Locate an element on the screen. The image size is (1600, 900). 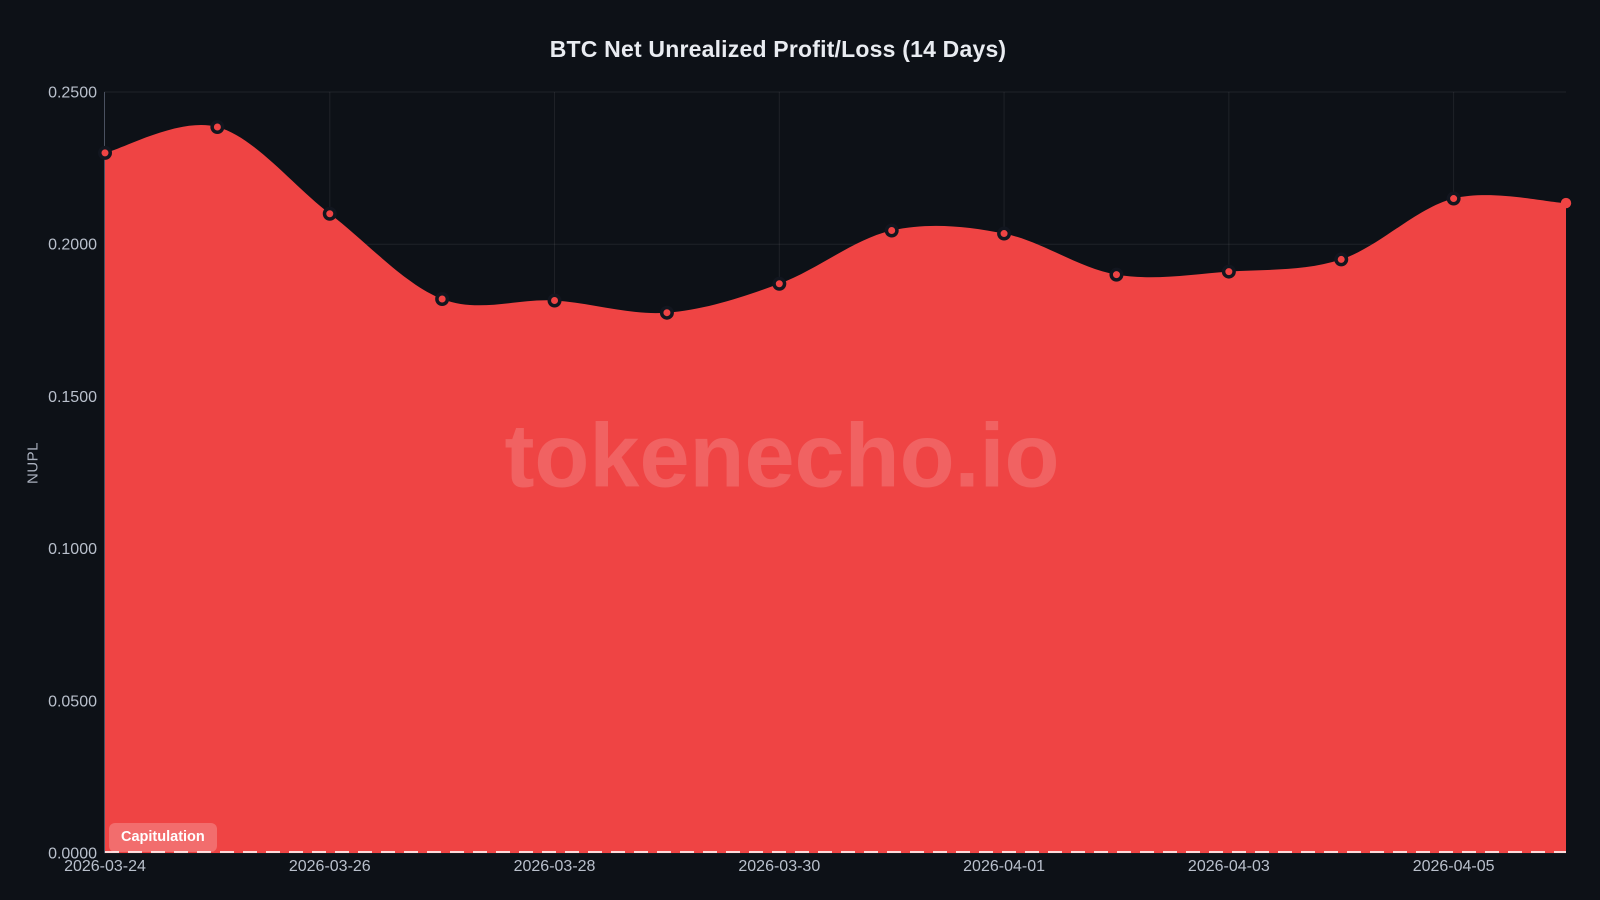
y-tick-label: 0.2000 is located at coordinates (72, 245).